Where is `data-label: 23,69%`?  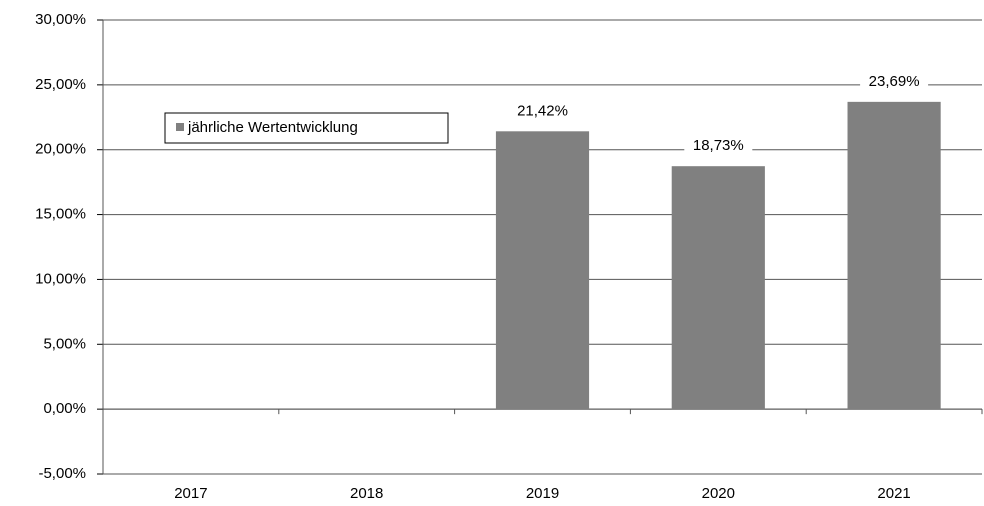 data-label: 23,69% is located at coordinates (894, 81).